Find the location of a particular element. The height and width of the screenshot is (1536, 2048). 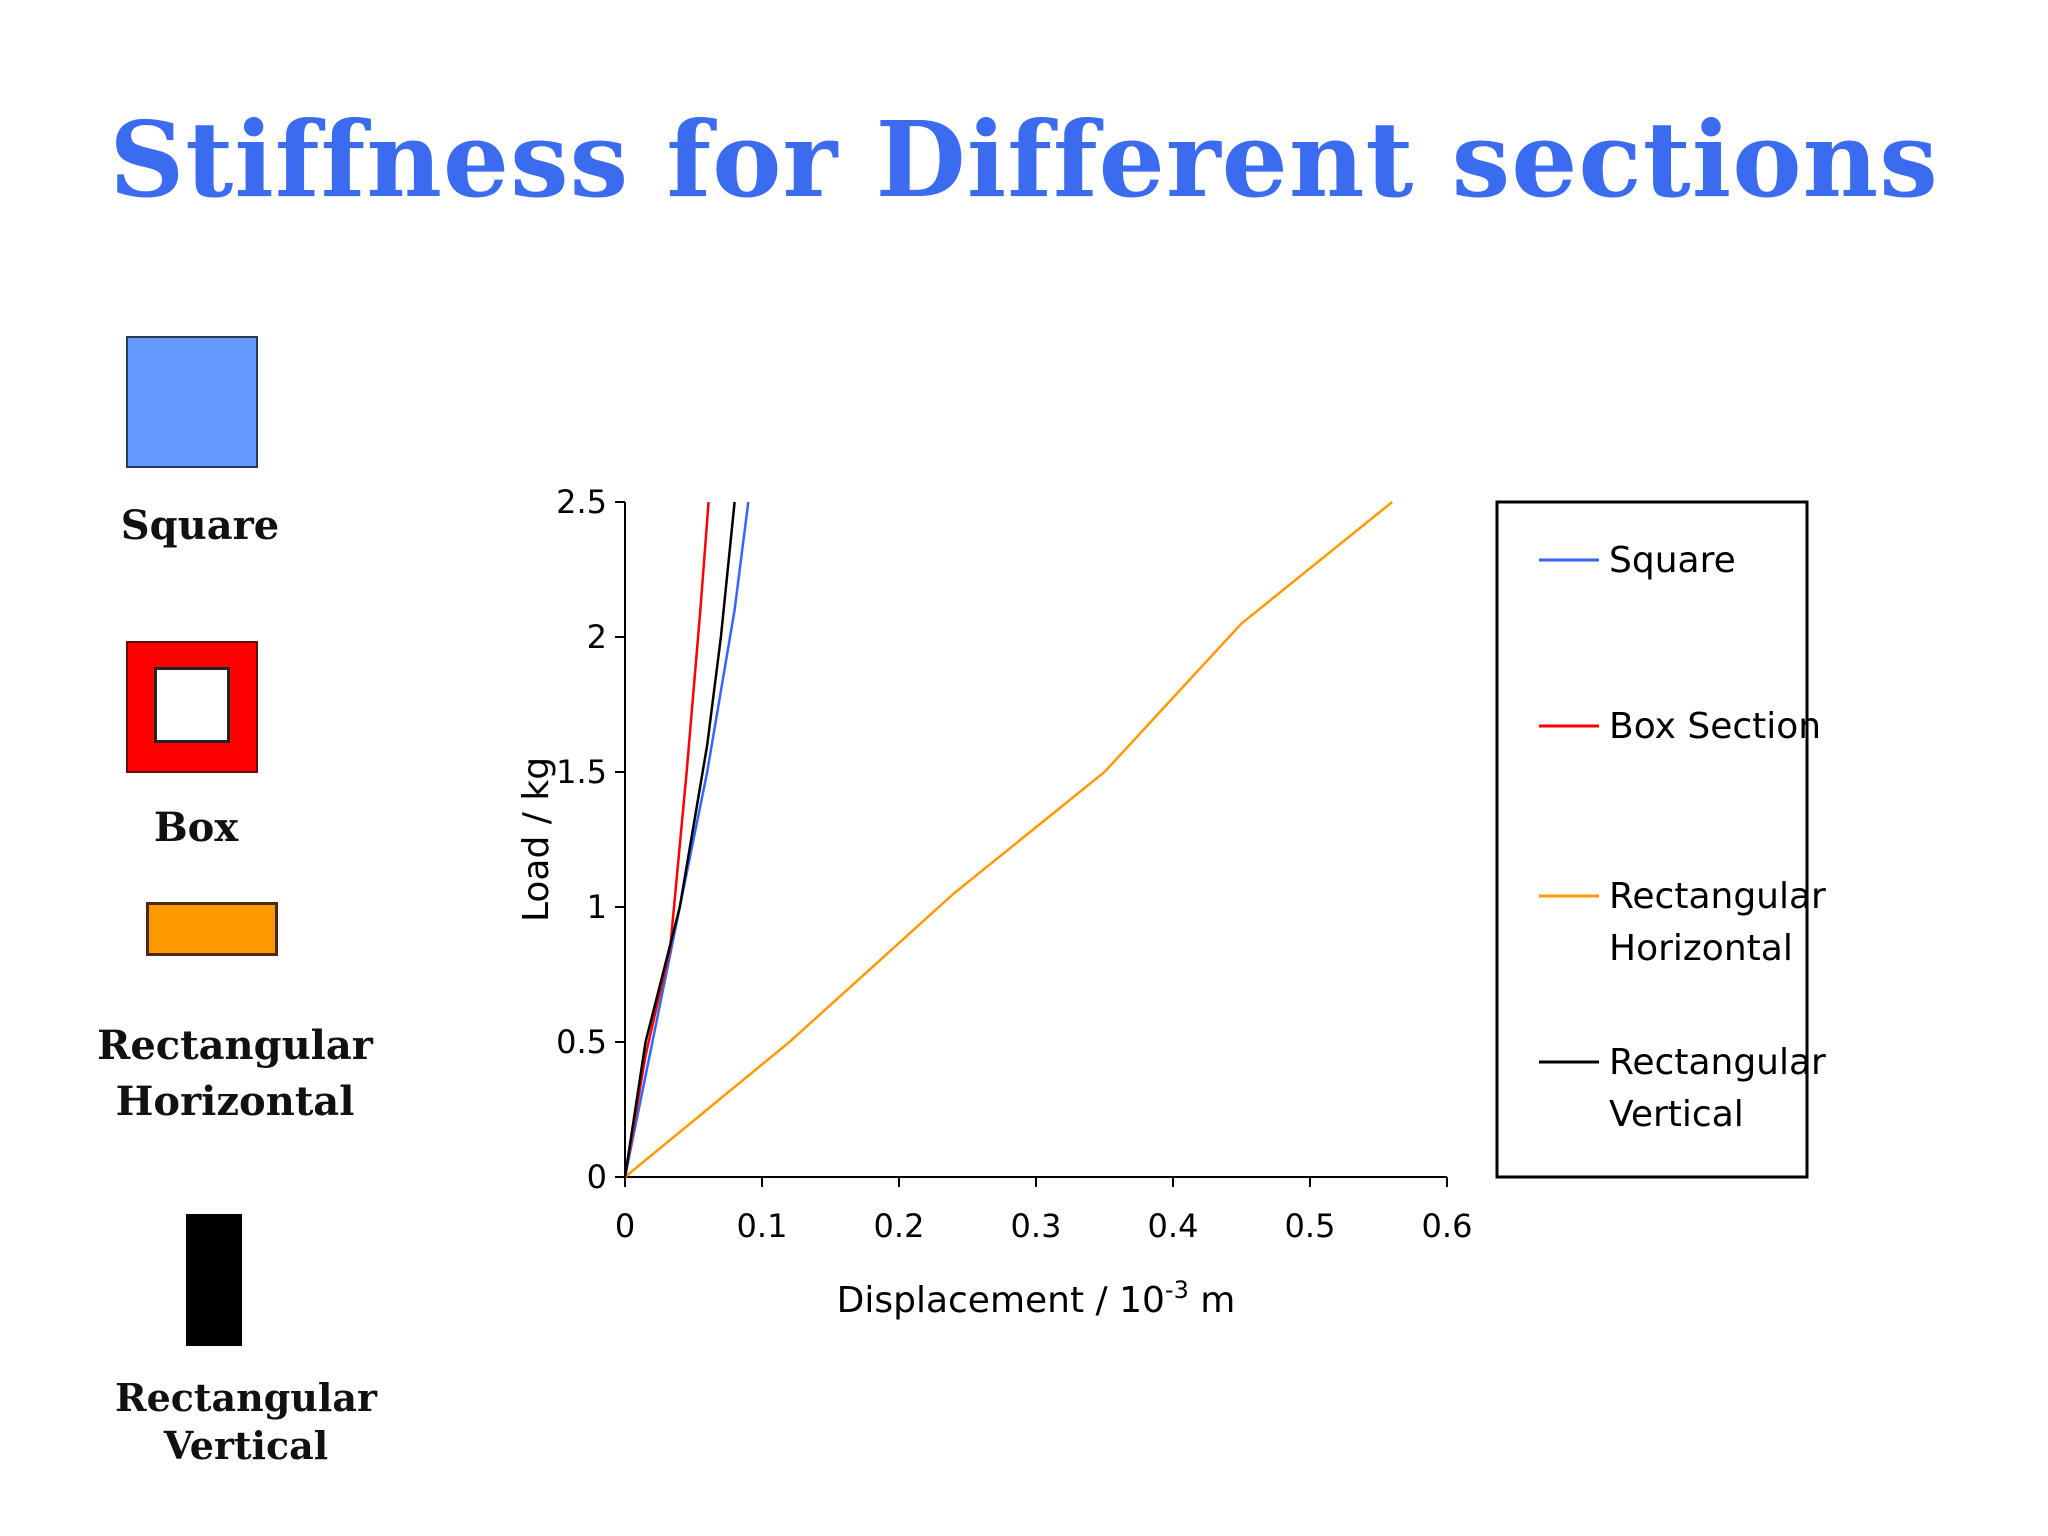

rect-horizontal-label: Rectangular Horizontal is located at coordinates (235, 1073).